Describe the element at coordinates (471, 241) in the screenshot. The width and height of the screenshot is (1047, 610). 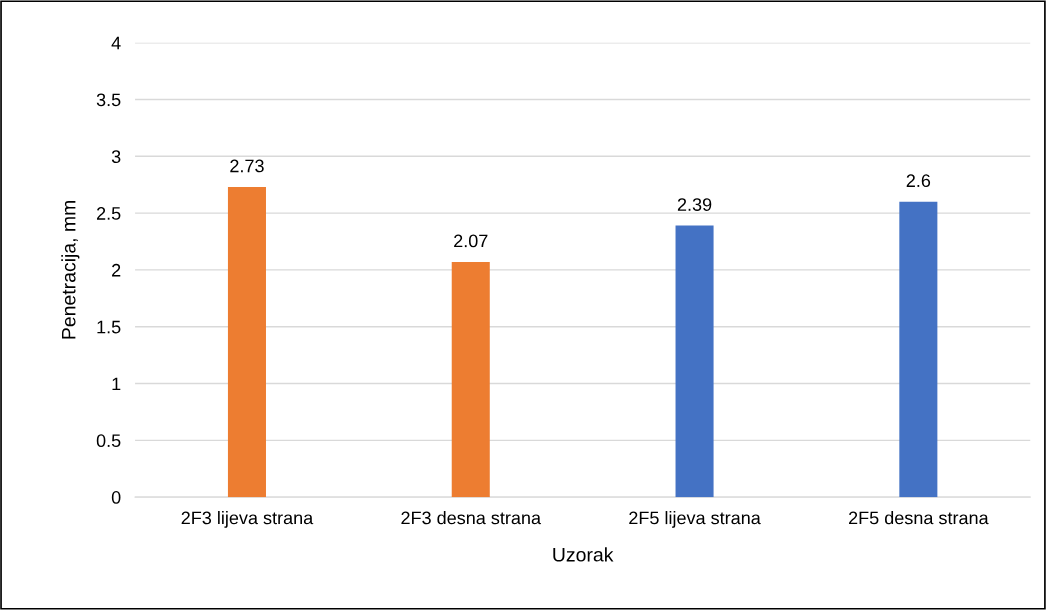
I see `data-label: 2.07` at that location.